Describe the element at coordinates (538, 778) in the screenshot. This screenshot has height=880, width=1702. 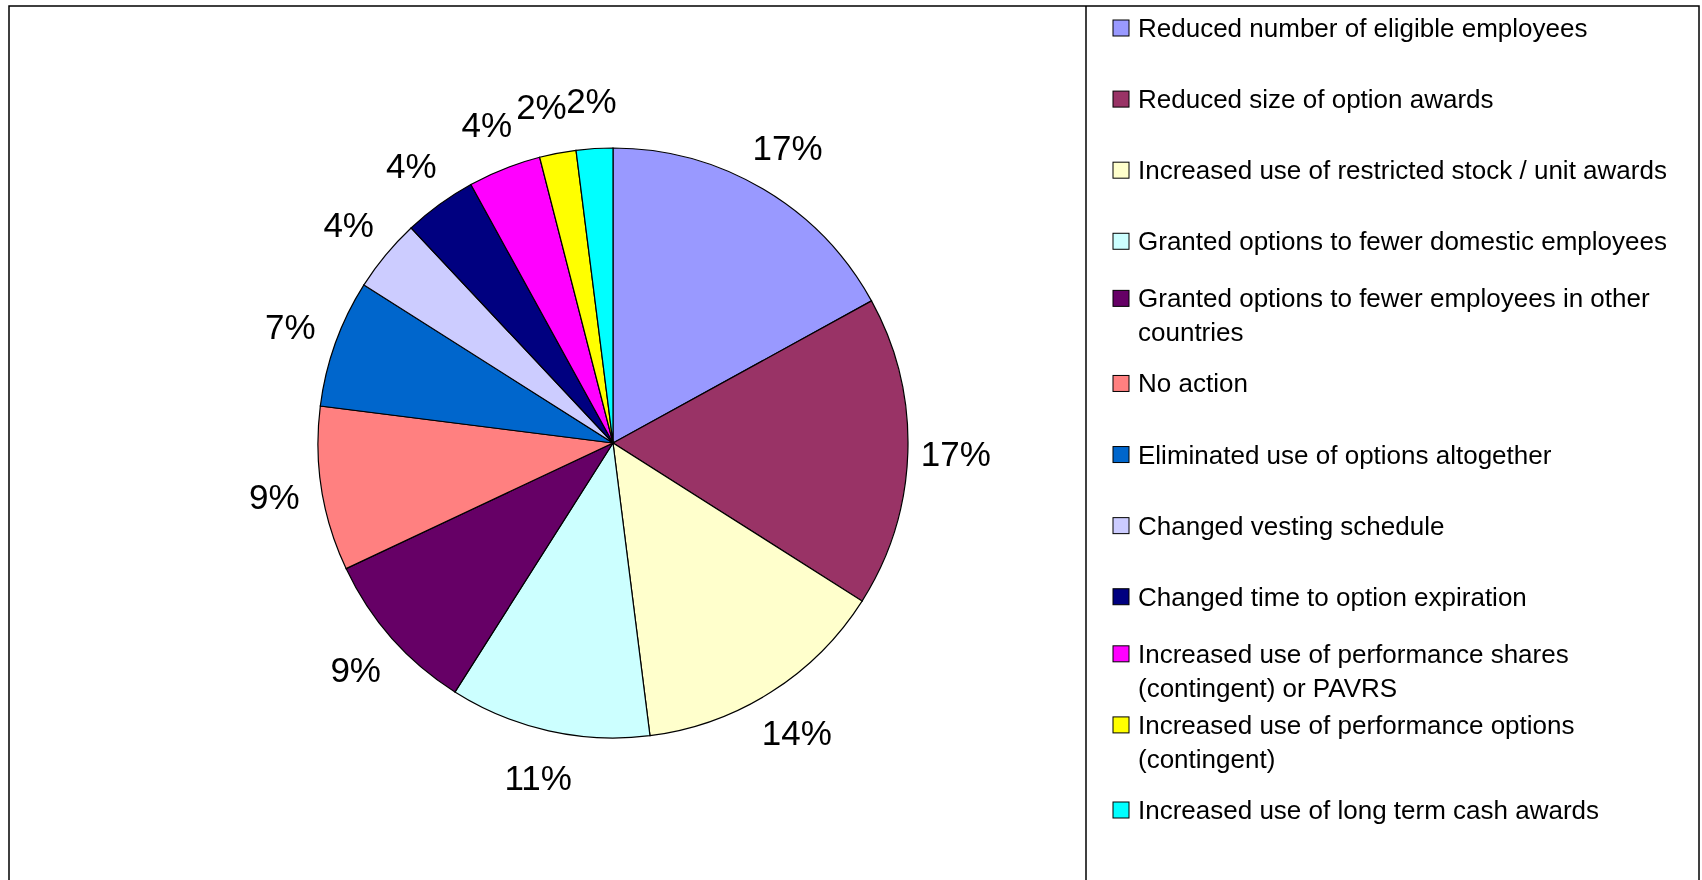
I see `data-label: 11%` at that location.